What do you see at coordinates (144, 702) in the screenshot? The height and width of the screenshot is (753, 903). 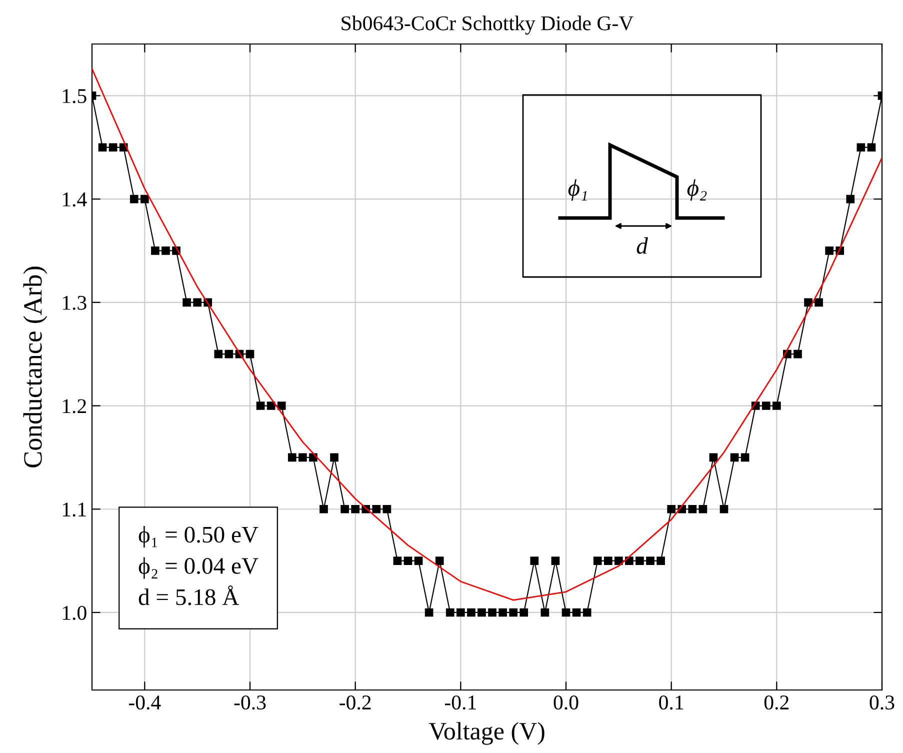 I see `x-tick-label: -0.4` at bounding box center [144, 702].